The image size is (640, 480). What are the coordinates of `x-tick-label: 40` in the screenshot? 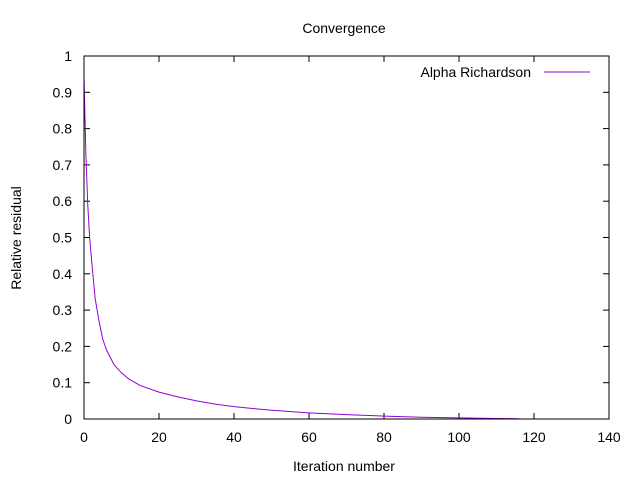 It's located at (234, 437).